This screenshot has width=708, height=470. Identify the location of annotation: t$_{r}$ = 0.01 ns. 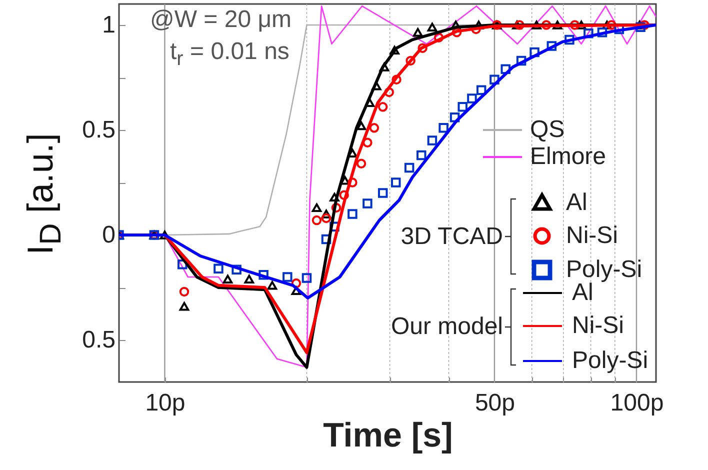
(230, 54).